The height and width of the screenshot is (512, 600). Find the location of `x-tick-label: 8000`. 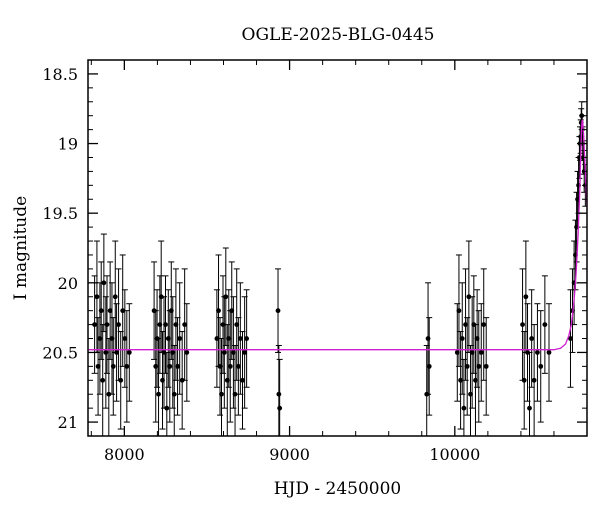

x-tick-label: 8000 is located at coordinates (124, 454).